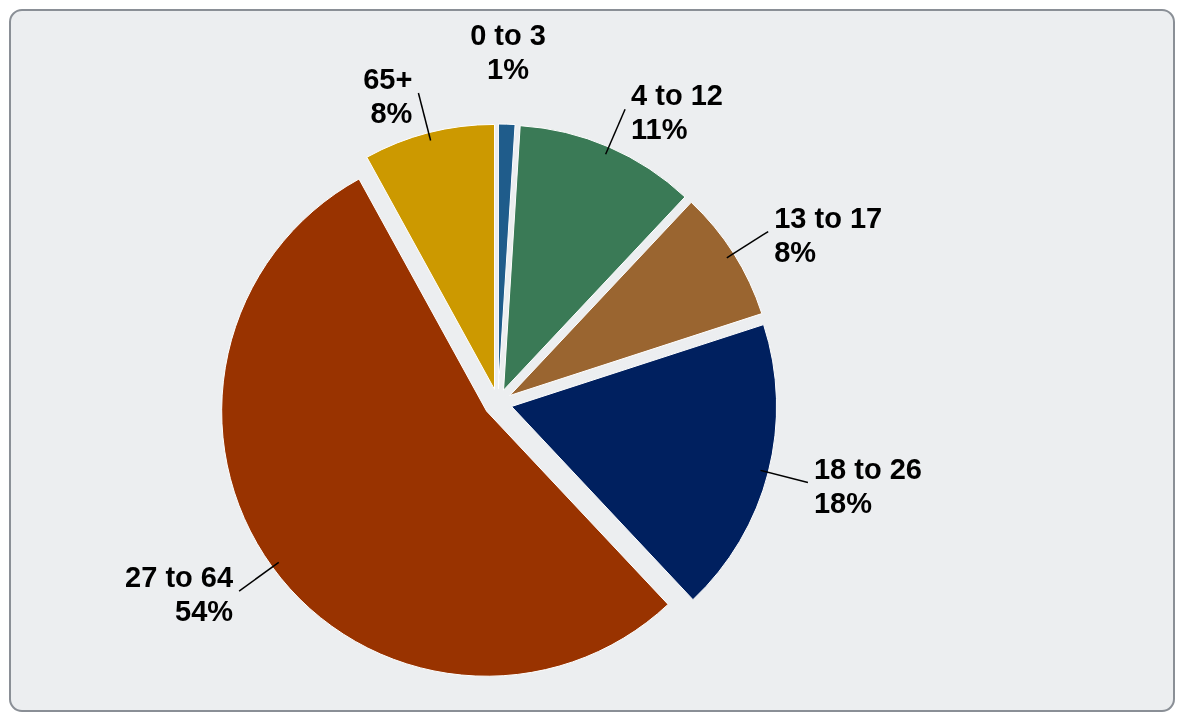 The height and width of the screenshot is (721, 1184). I want to click on slice-label: 27 to 64, so click(179, 577).